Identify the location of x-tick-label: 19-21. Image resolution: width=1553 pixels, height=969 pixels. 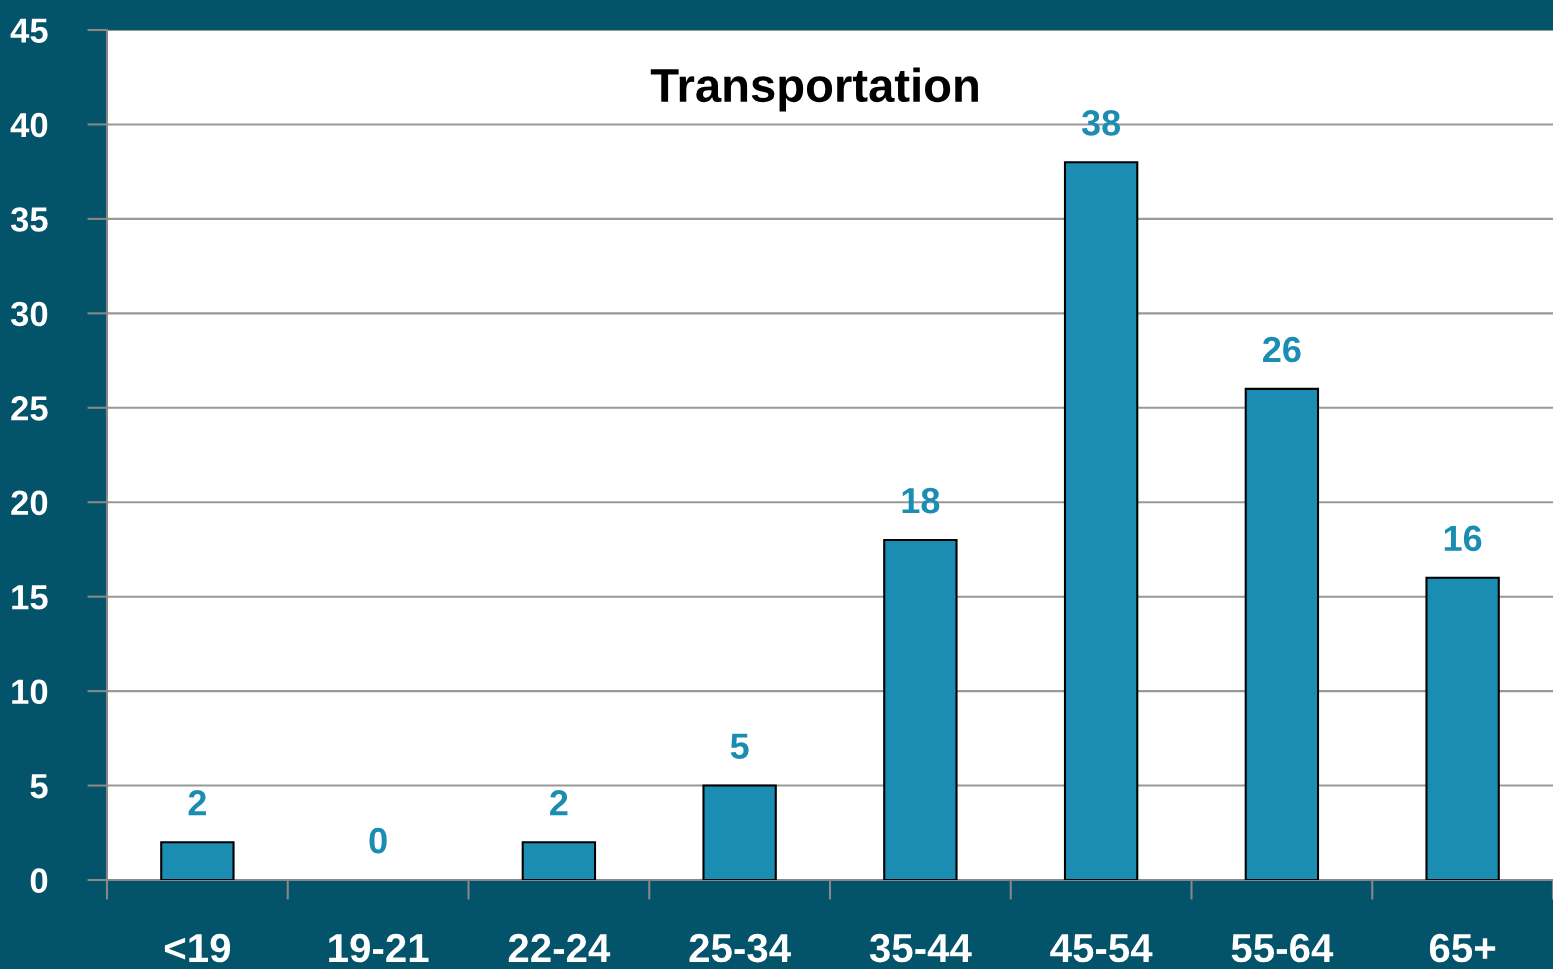
(379, 948).